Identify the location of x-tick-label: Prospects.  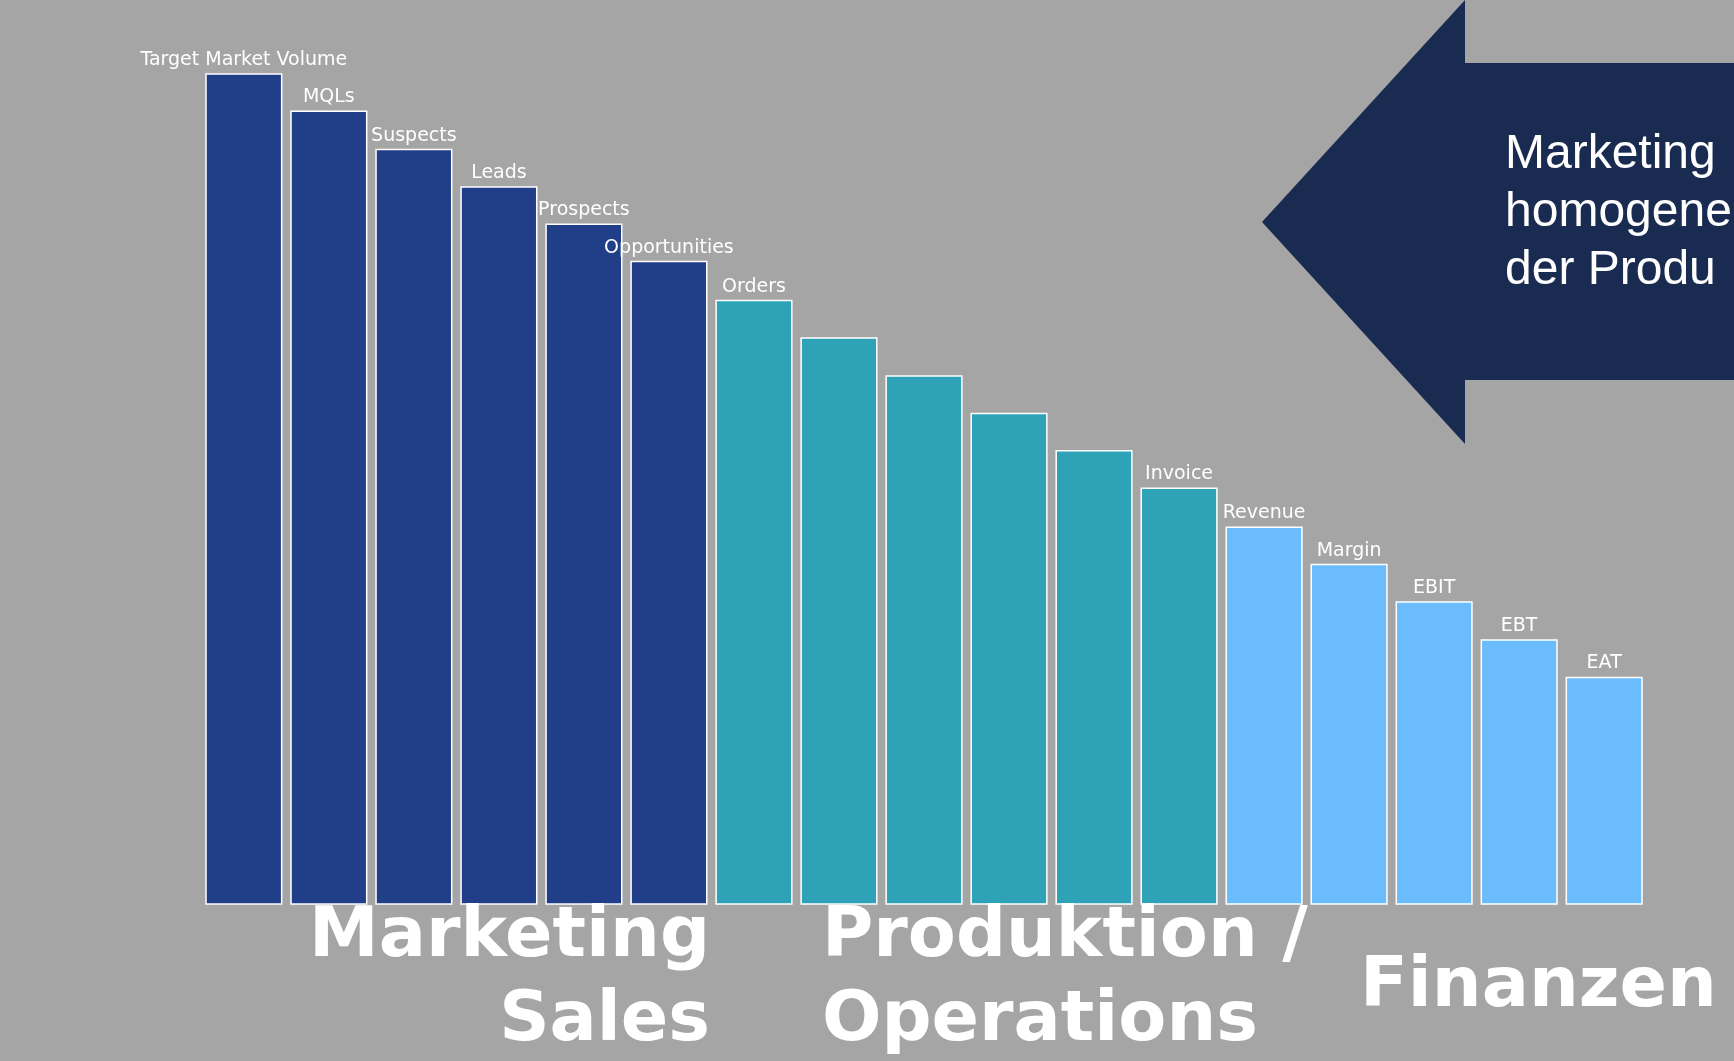
(584, 208).